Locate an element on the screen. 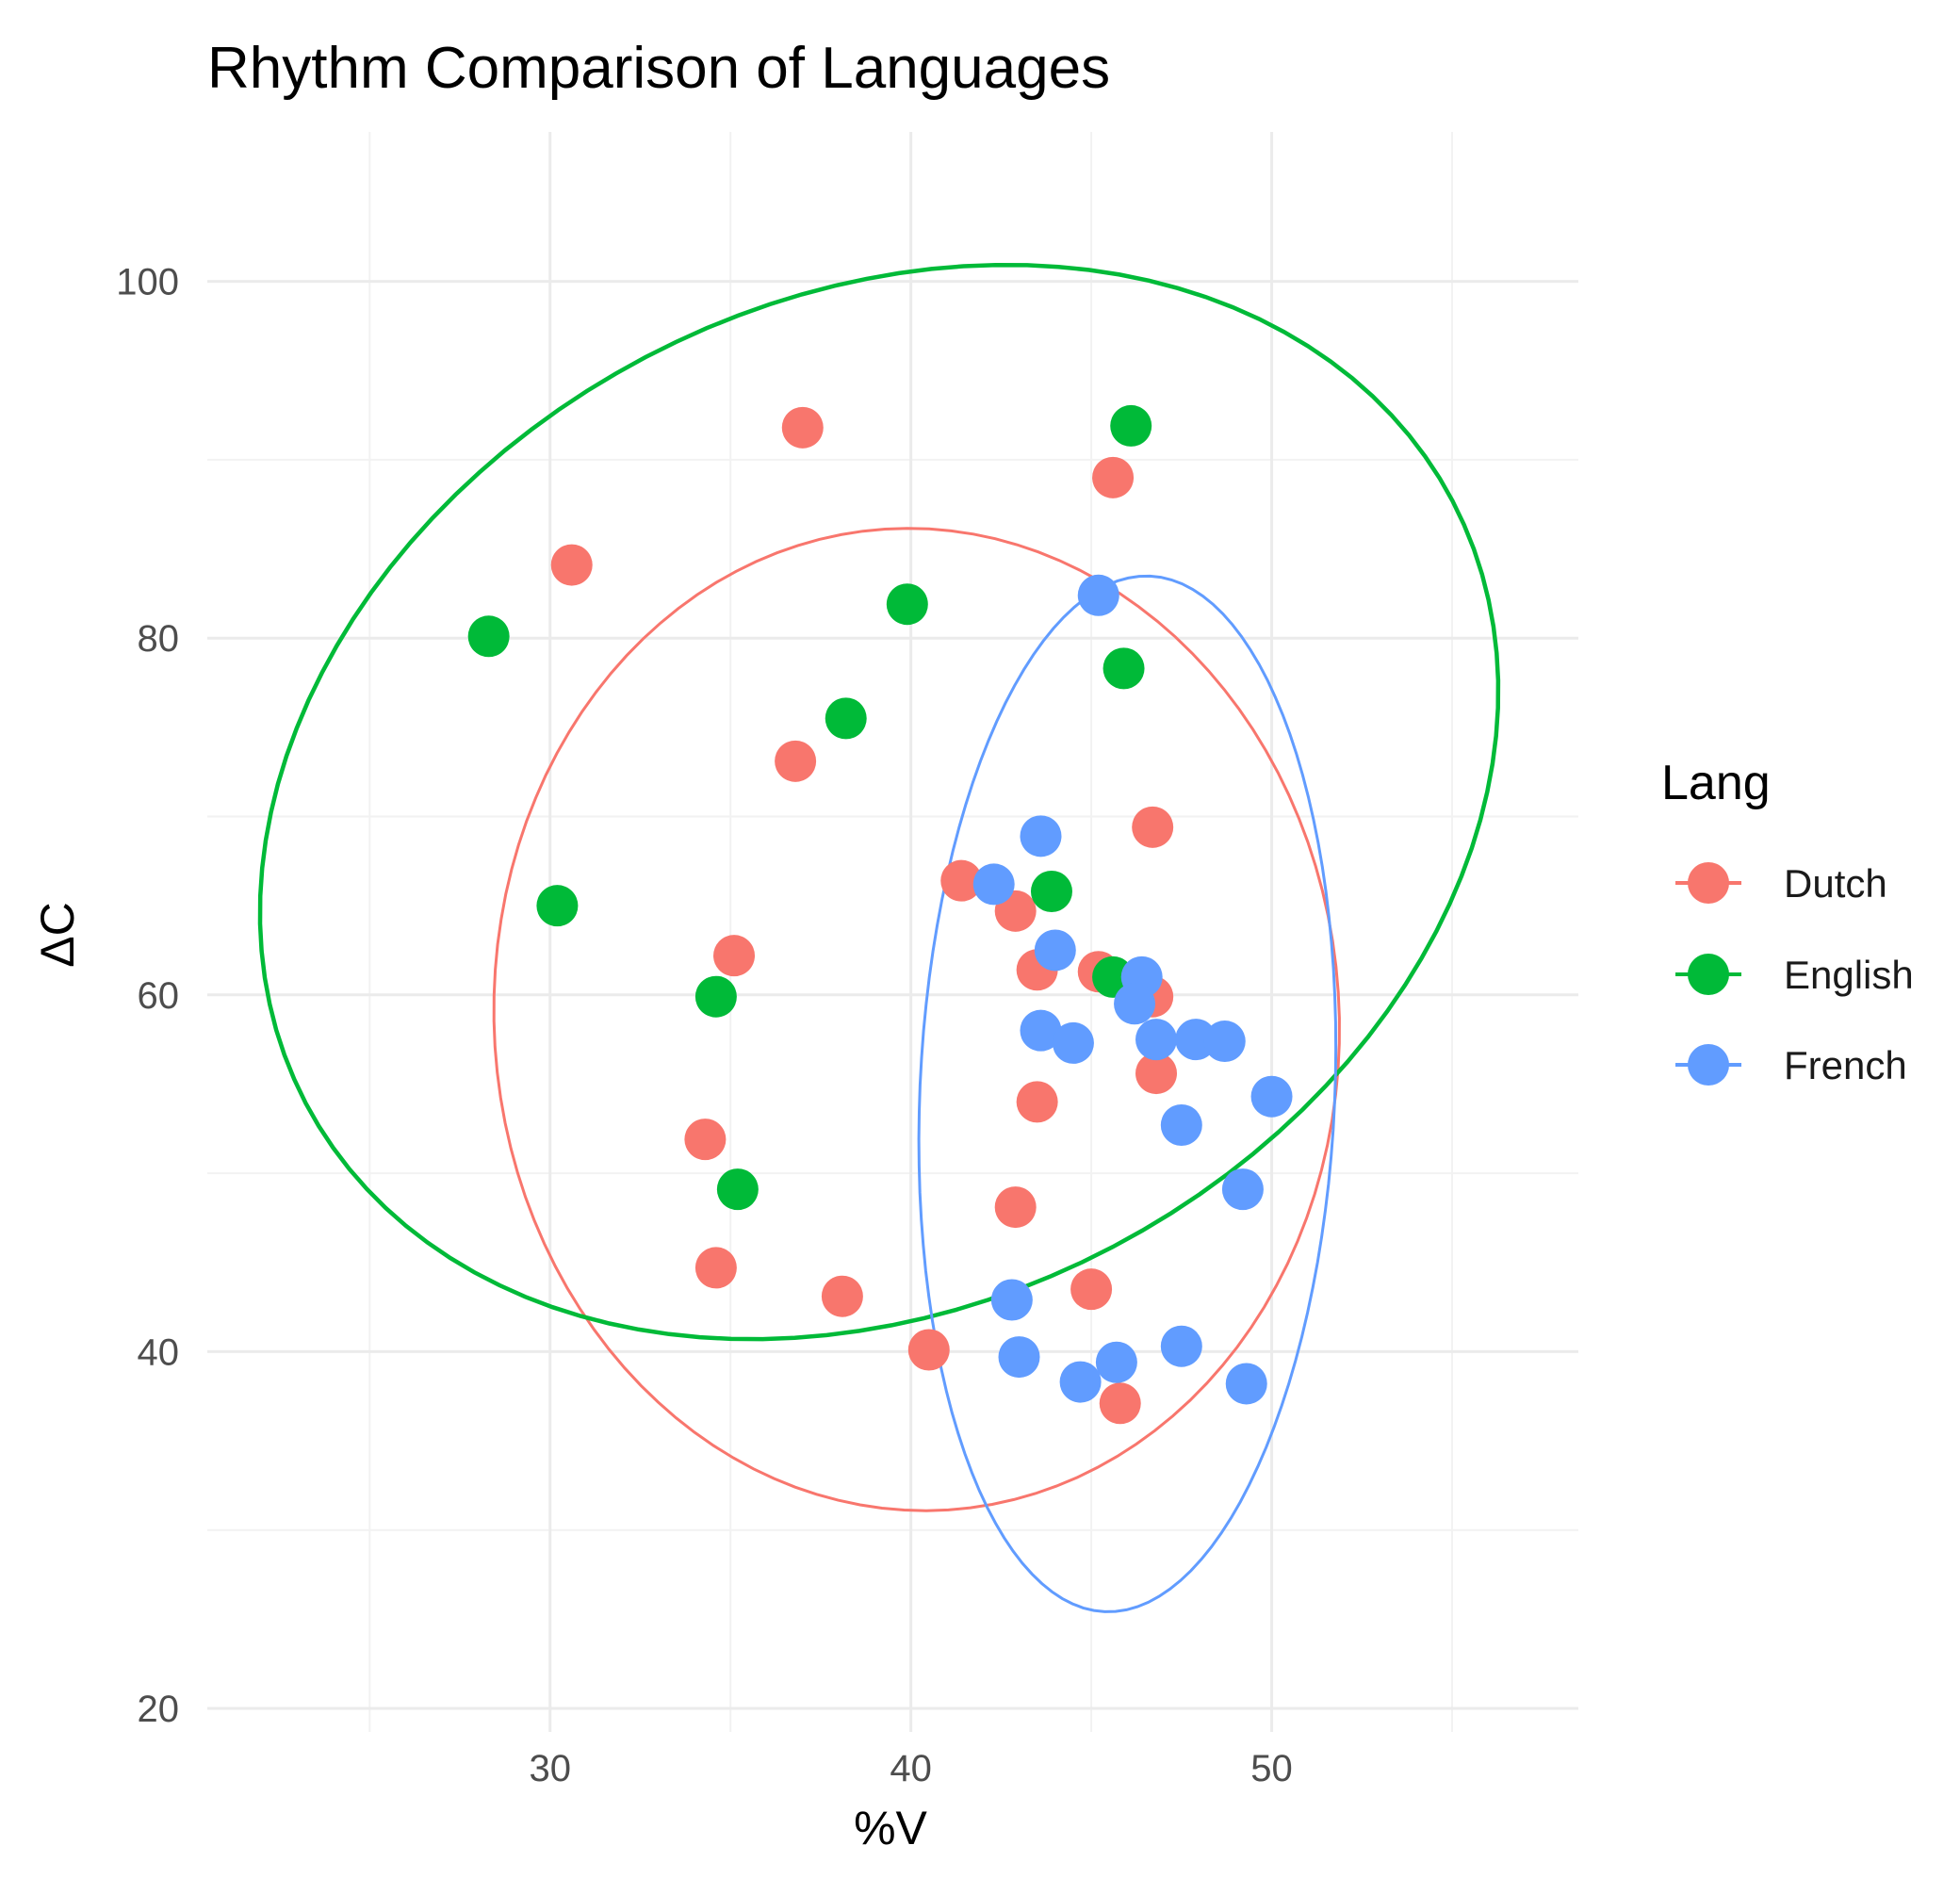  legend-key-dot-french is located at coordinates (1709, 1065).